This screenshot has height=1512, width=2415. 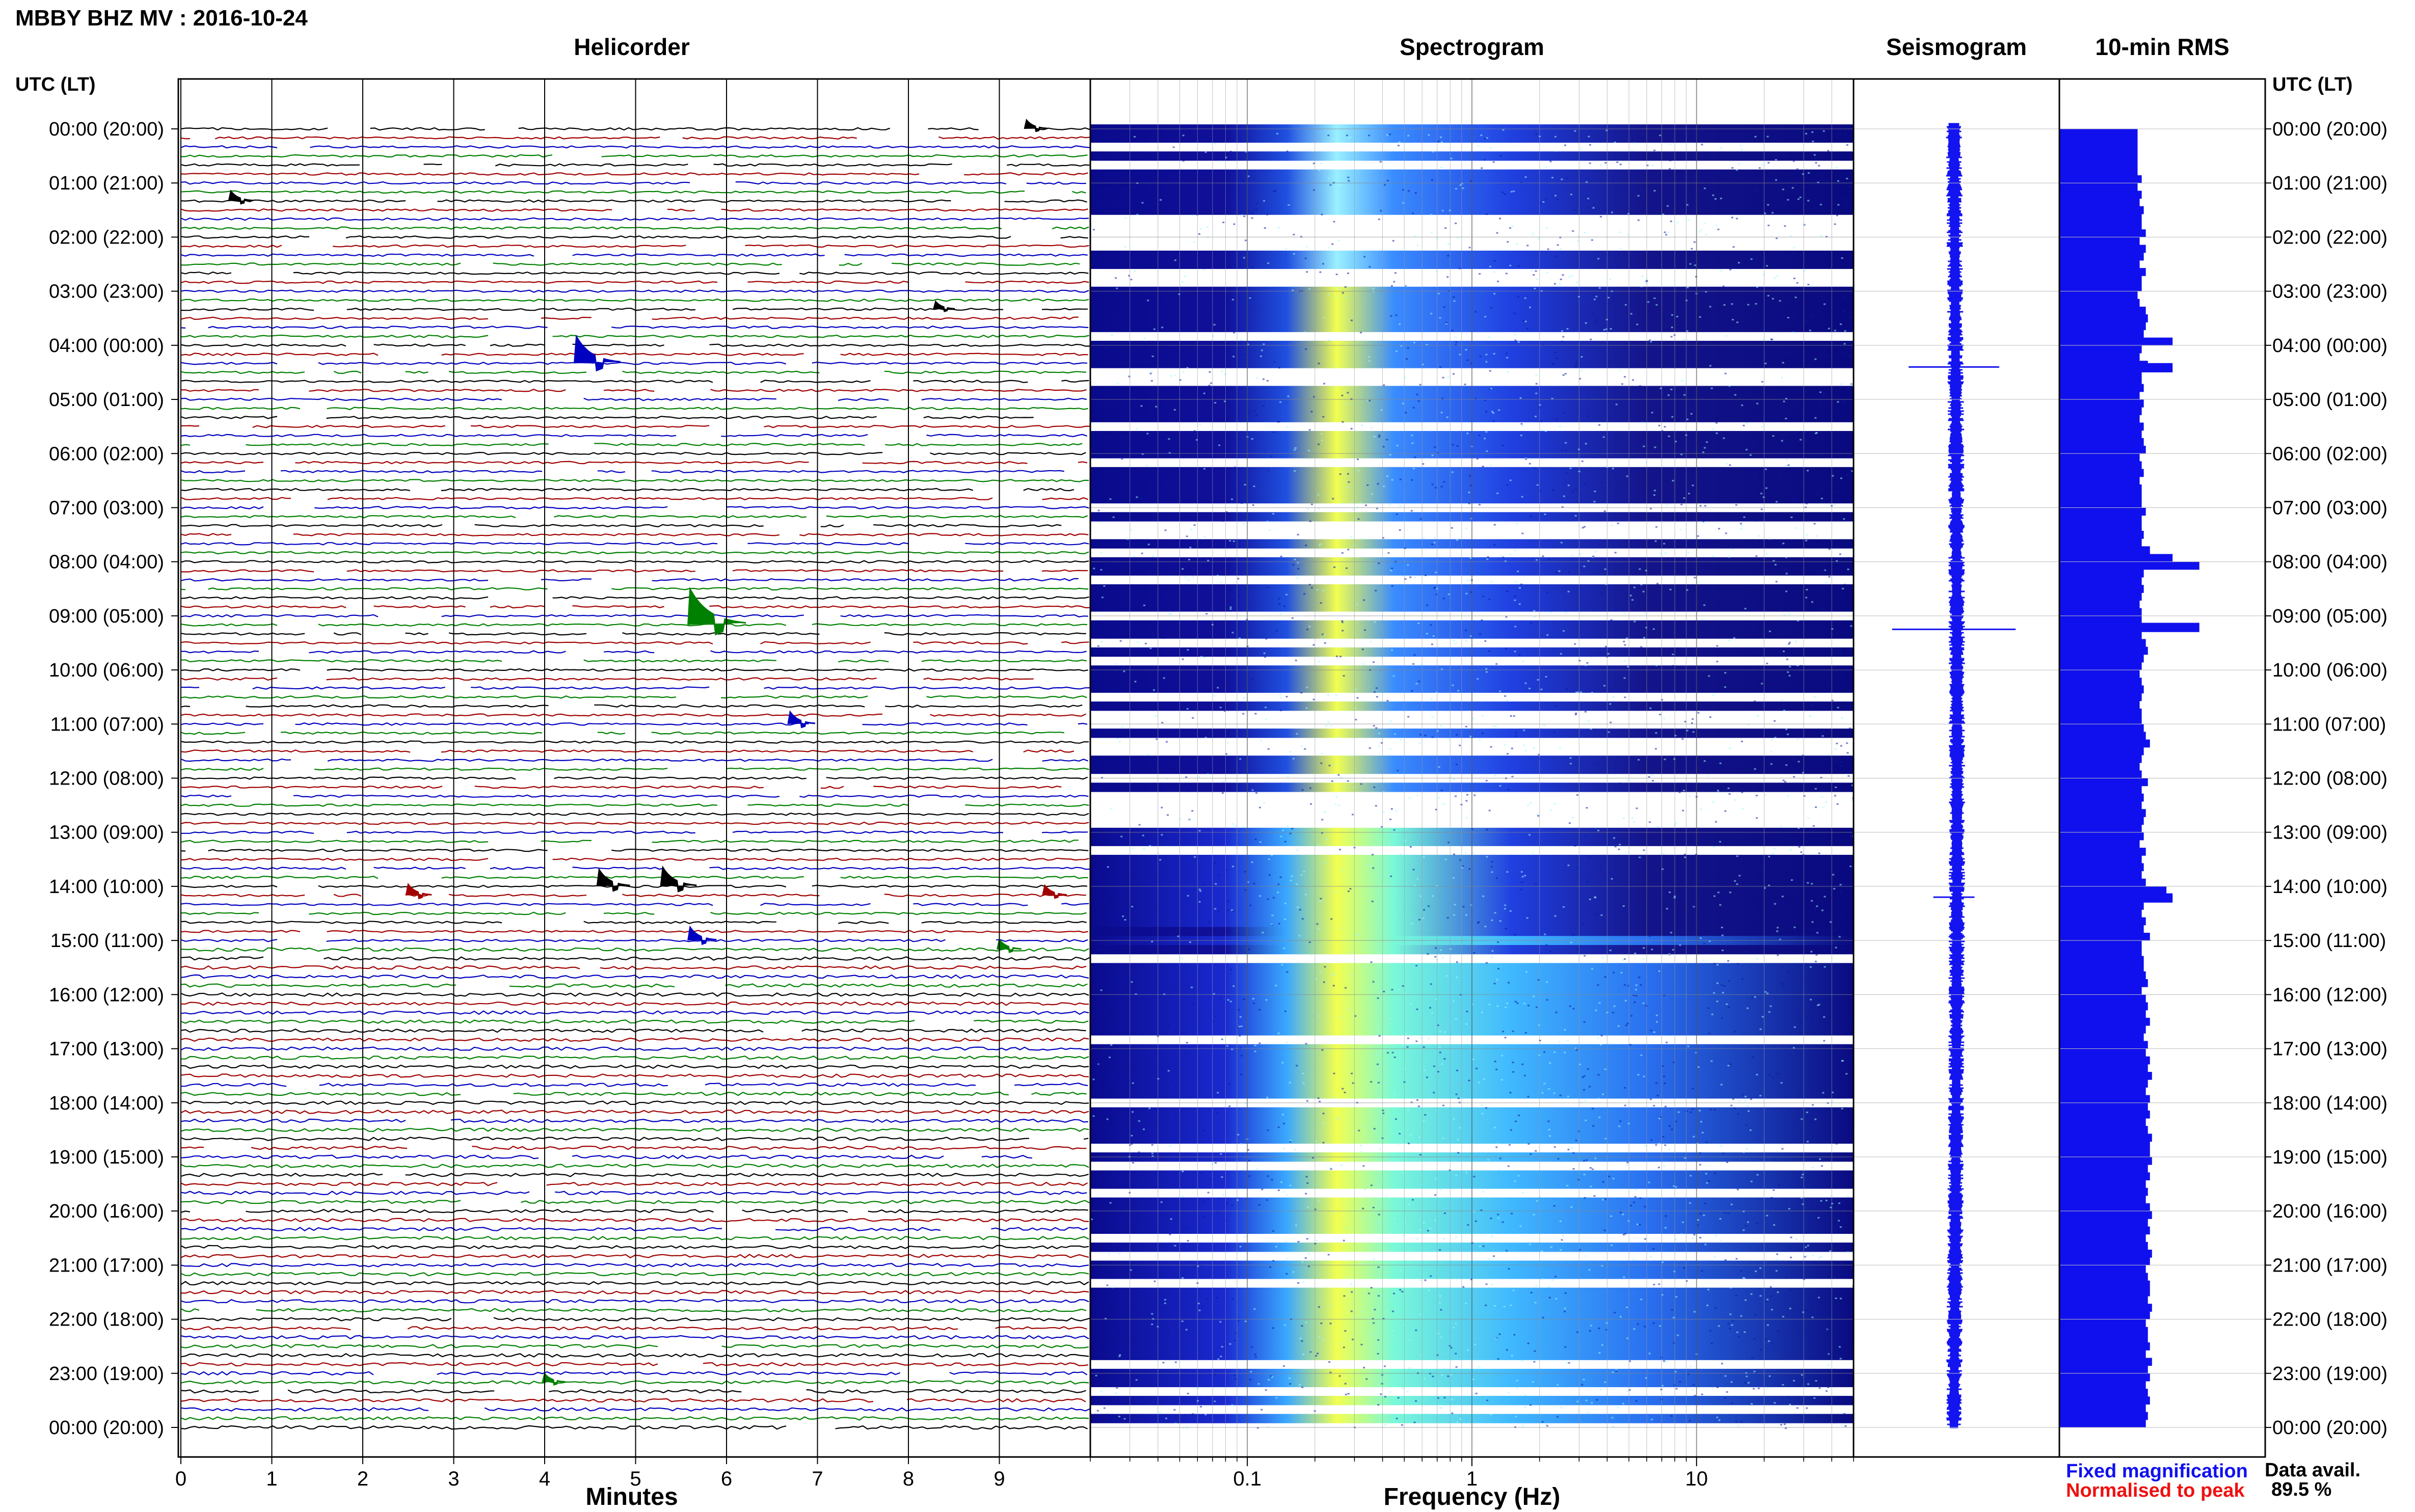 I want to click on helicorder-event, so click(x=702, y=935).